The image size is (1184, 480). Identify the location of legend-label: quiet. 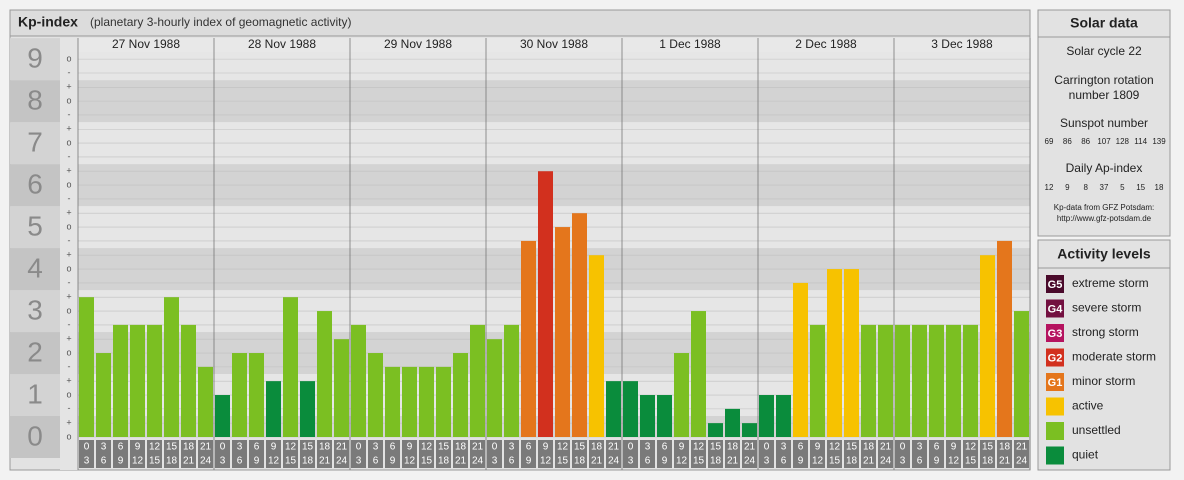
(1085, 455).